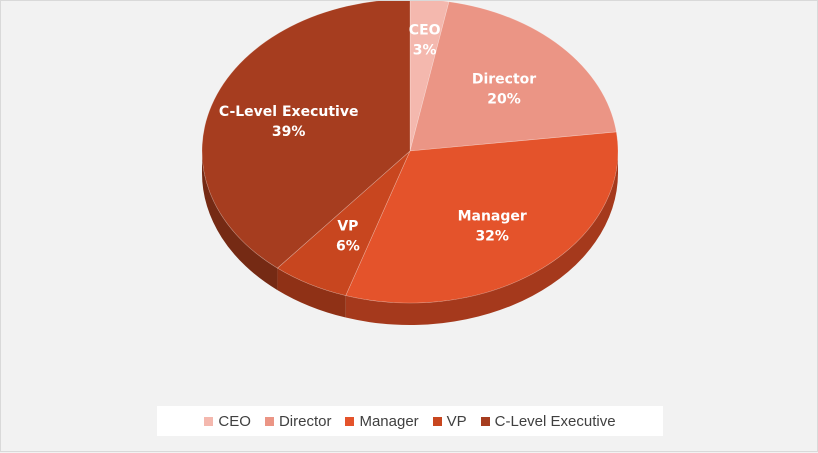  What do you see at coordinates (269, 421) in the screenshot?
I see `legend-swatch-director` at bounding box center [269, 421].